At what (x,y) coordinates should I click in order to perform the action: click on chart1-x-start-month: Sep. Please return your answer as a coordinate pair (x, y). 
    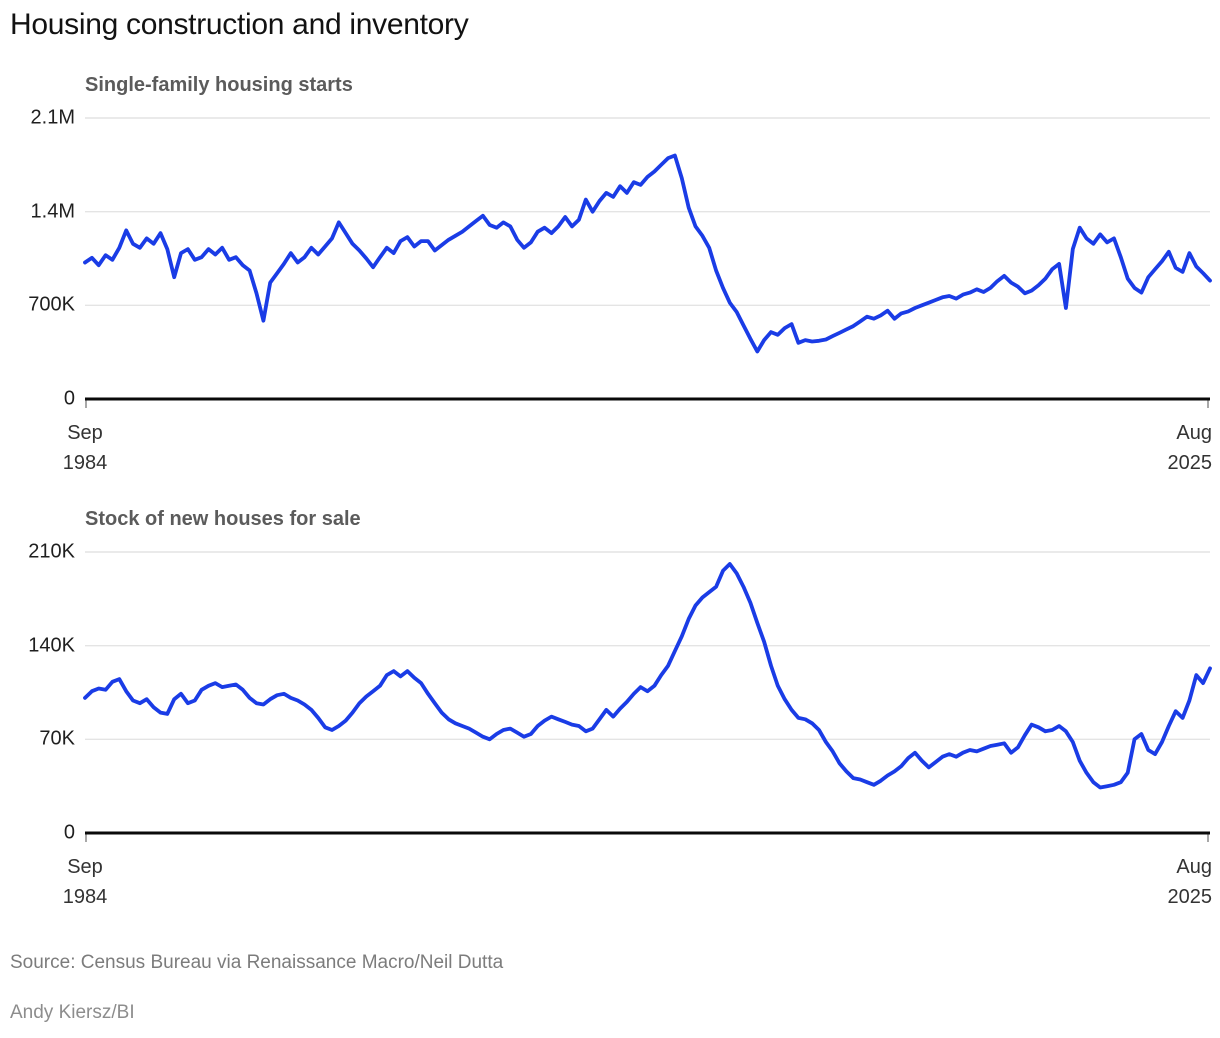
    Looking at the image, I should click on (85, 433).